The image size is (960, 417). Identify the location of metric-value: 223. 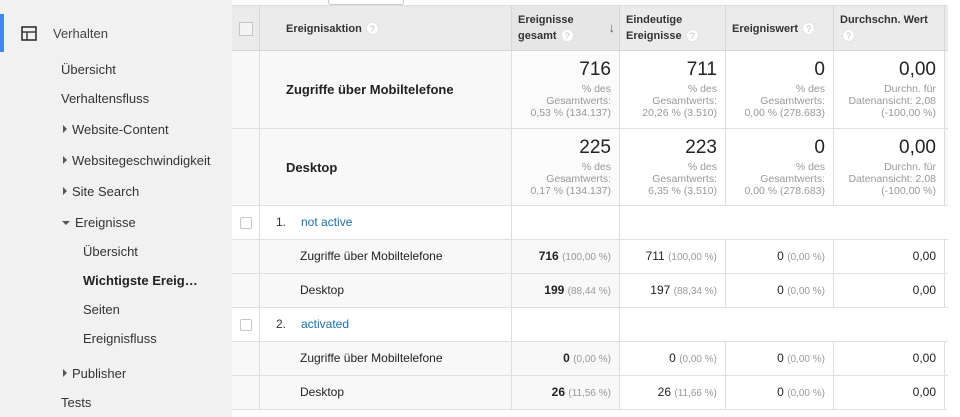
(701, 147).